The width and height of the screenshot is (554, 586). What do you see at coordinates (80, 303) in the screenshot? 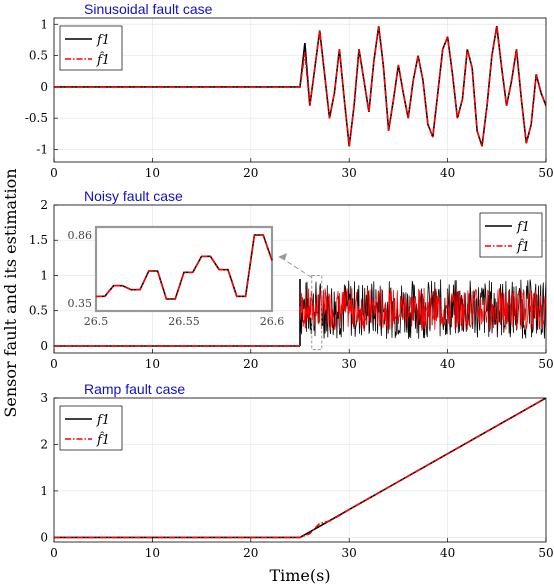
I see `inset-y-tick-label: 0.35` at bounding box center [80, 303].